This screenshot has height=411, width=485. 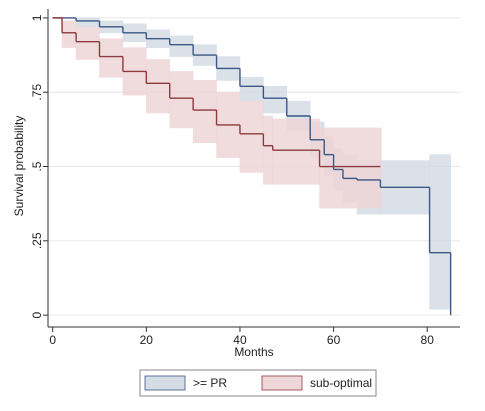 I want to click on x-axis-label: Months, so click(x=253, y=352).